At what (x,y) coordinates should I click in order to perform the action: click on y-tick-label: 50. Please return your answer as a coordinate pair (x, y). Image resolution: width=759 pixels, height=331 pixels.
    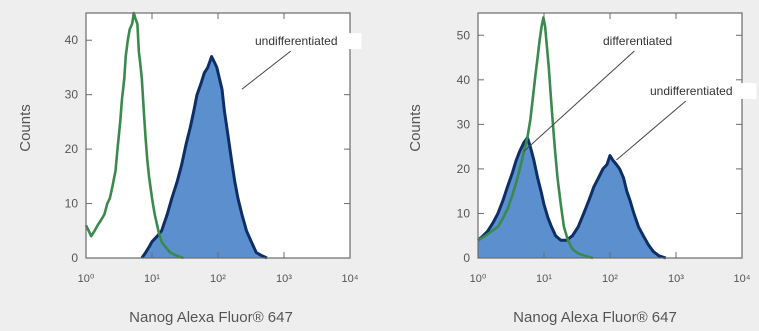
    Looking at the image, I should click on (464, 35).